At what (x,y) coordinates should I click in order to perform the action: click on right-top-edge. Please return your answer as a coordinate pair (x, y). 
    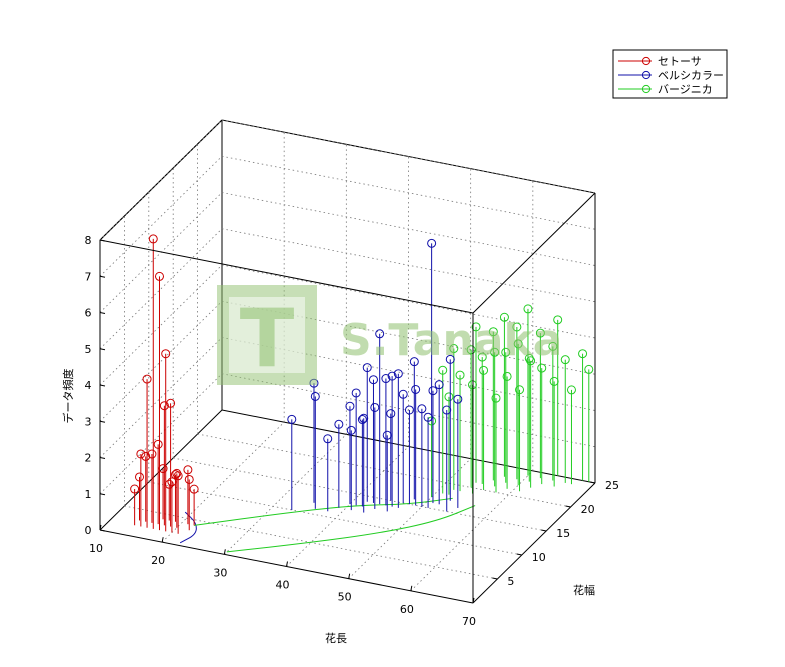
    Looking at the image, I should click on (534, 253).